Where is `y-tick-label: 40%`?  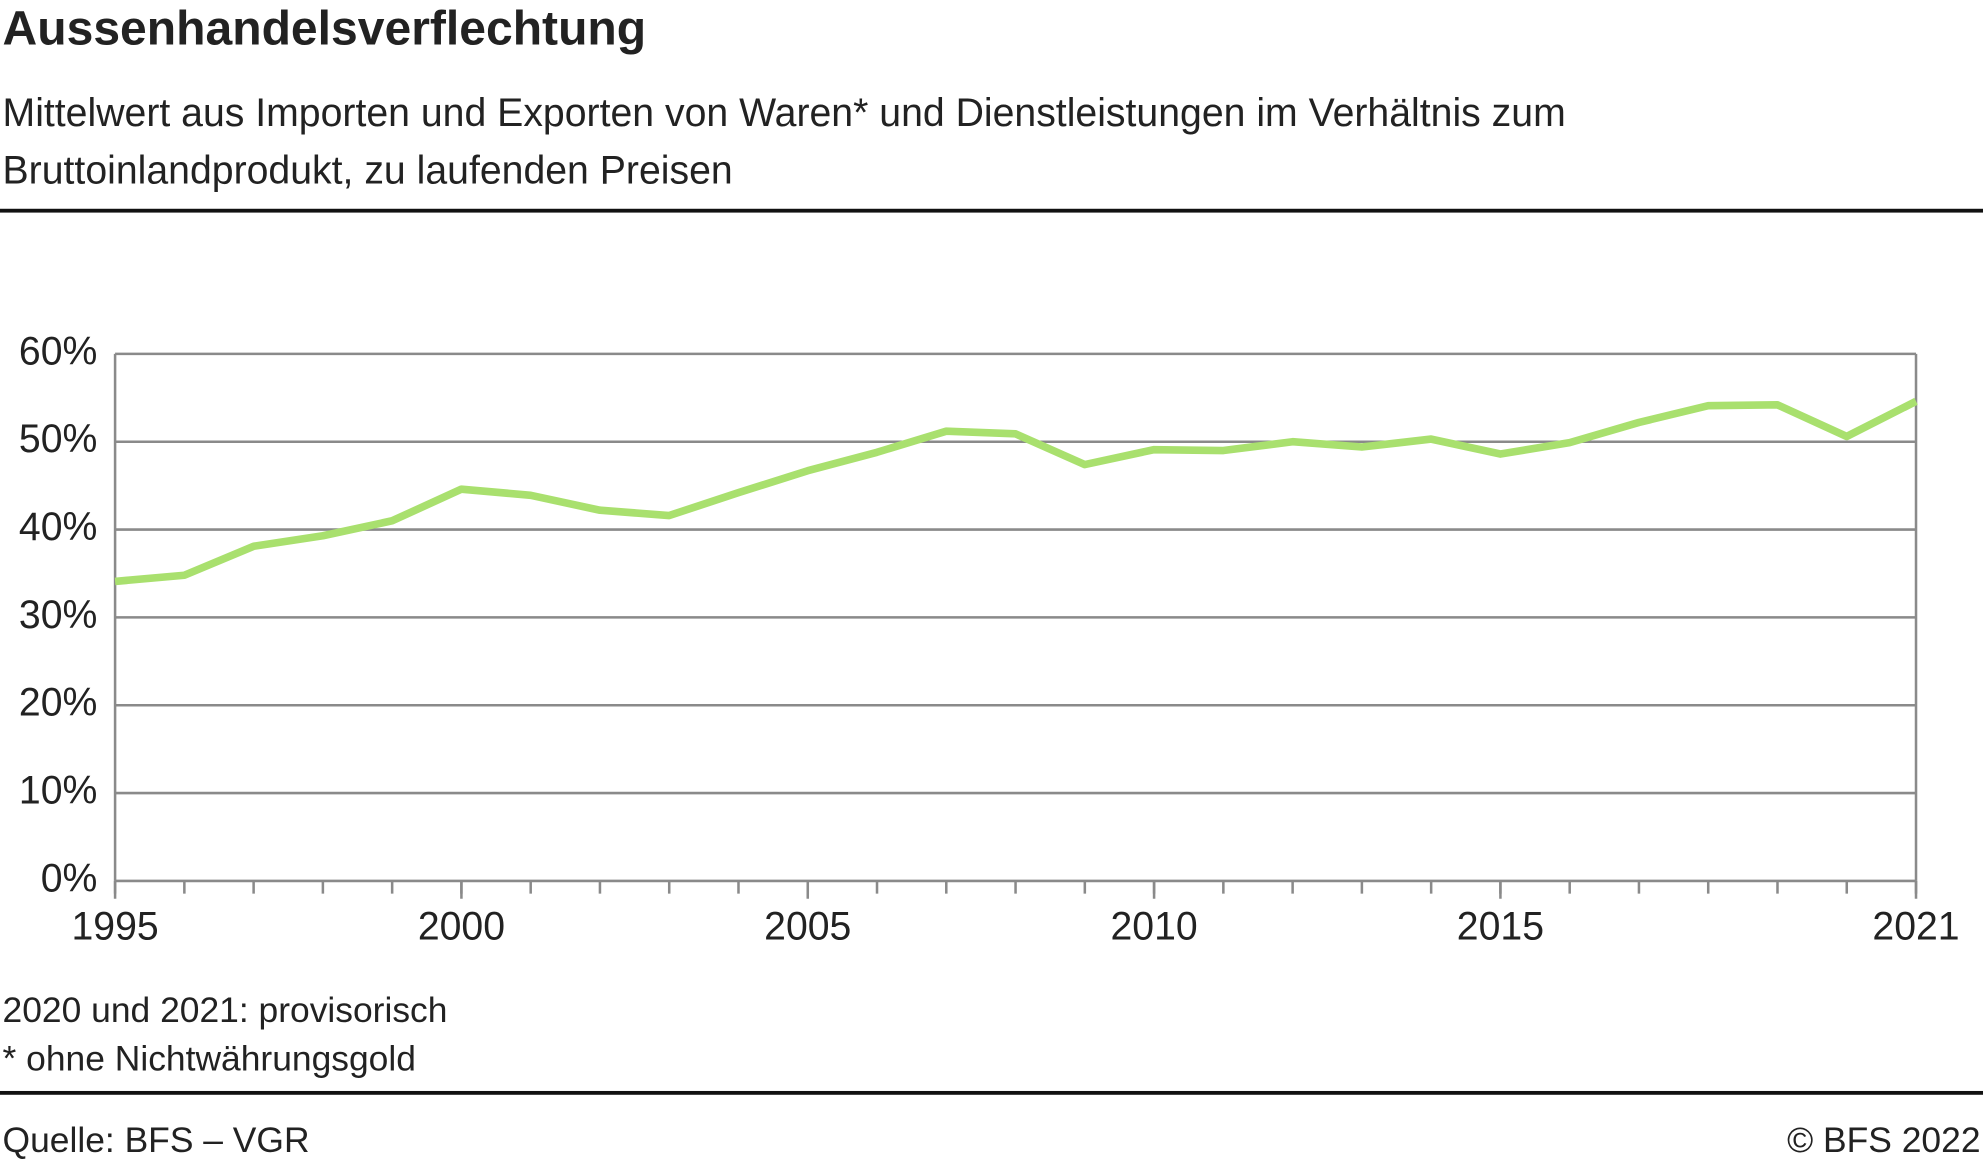 y-tick-label: 40% is located at coordinates (58, 527).